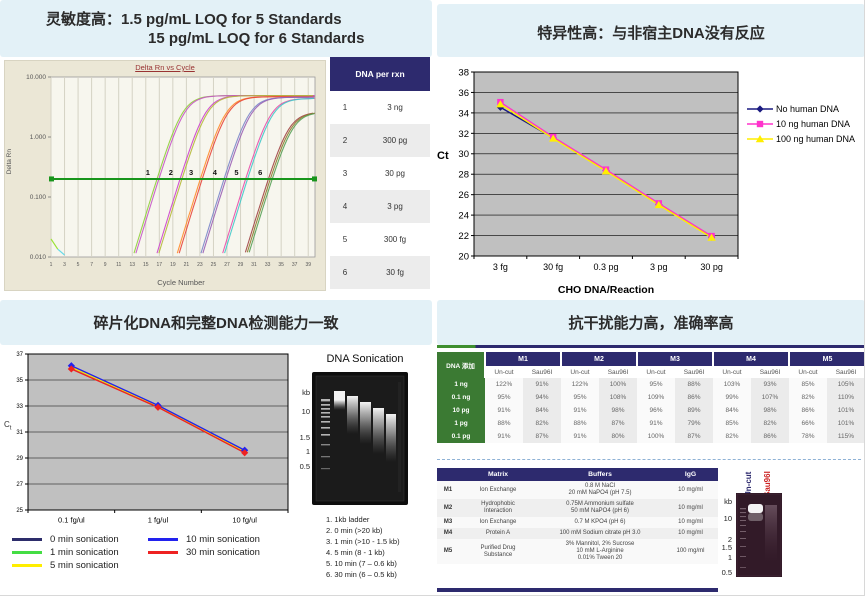 The image size is (865, 596). Describe the element at coordinates (448, 522) in the screenshot. I see `matrix-row-id: M3` at that location.